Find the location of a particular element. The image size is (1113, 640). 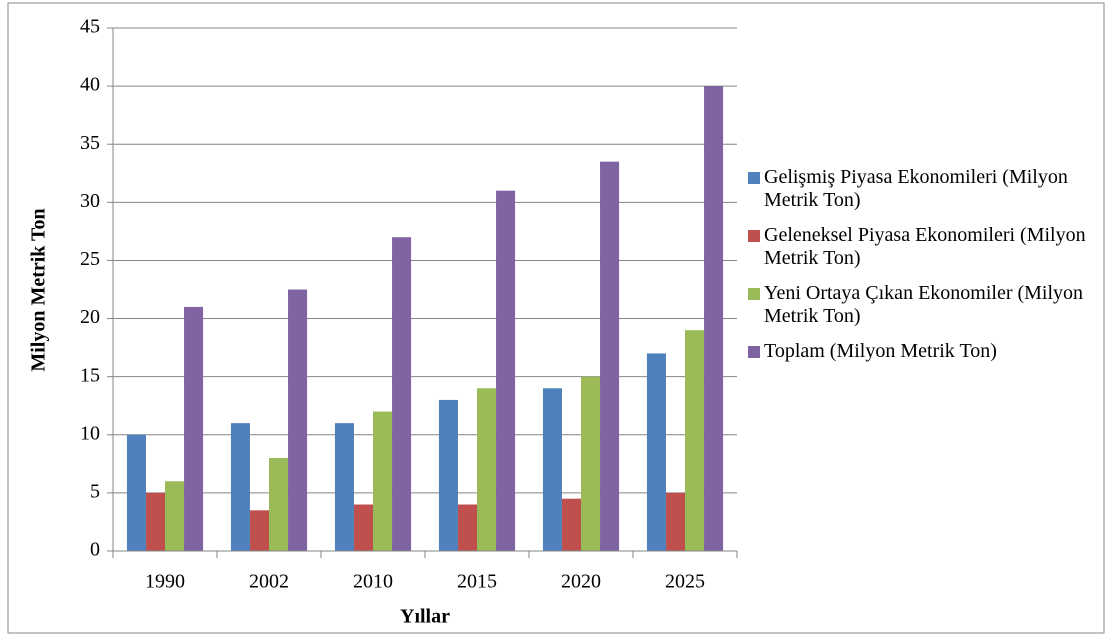

x-tick-label: 2002 is located at coordinates (269, 582).